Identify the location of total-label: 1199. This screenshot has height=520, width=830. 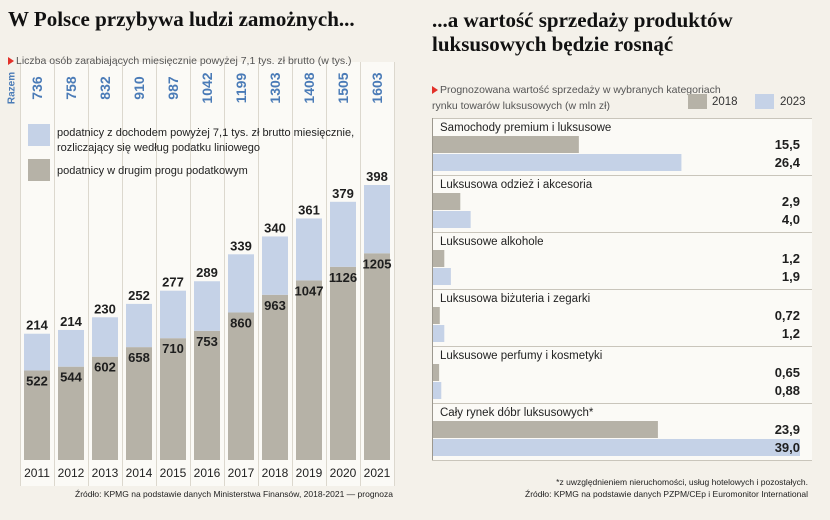
(241, 88).